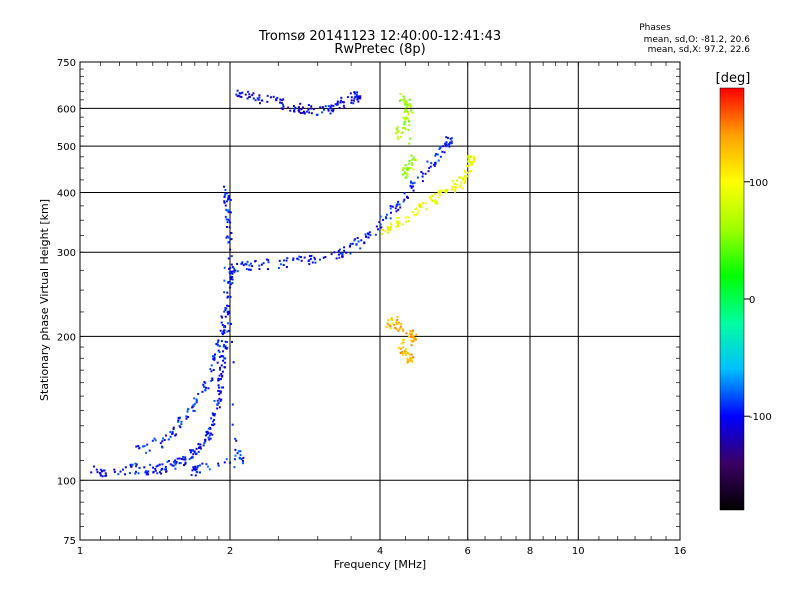 This screenshot has height=600, width=800. I want to click on y-axis-label: Stationary phase Virtual Height [km], so click(44, 300).